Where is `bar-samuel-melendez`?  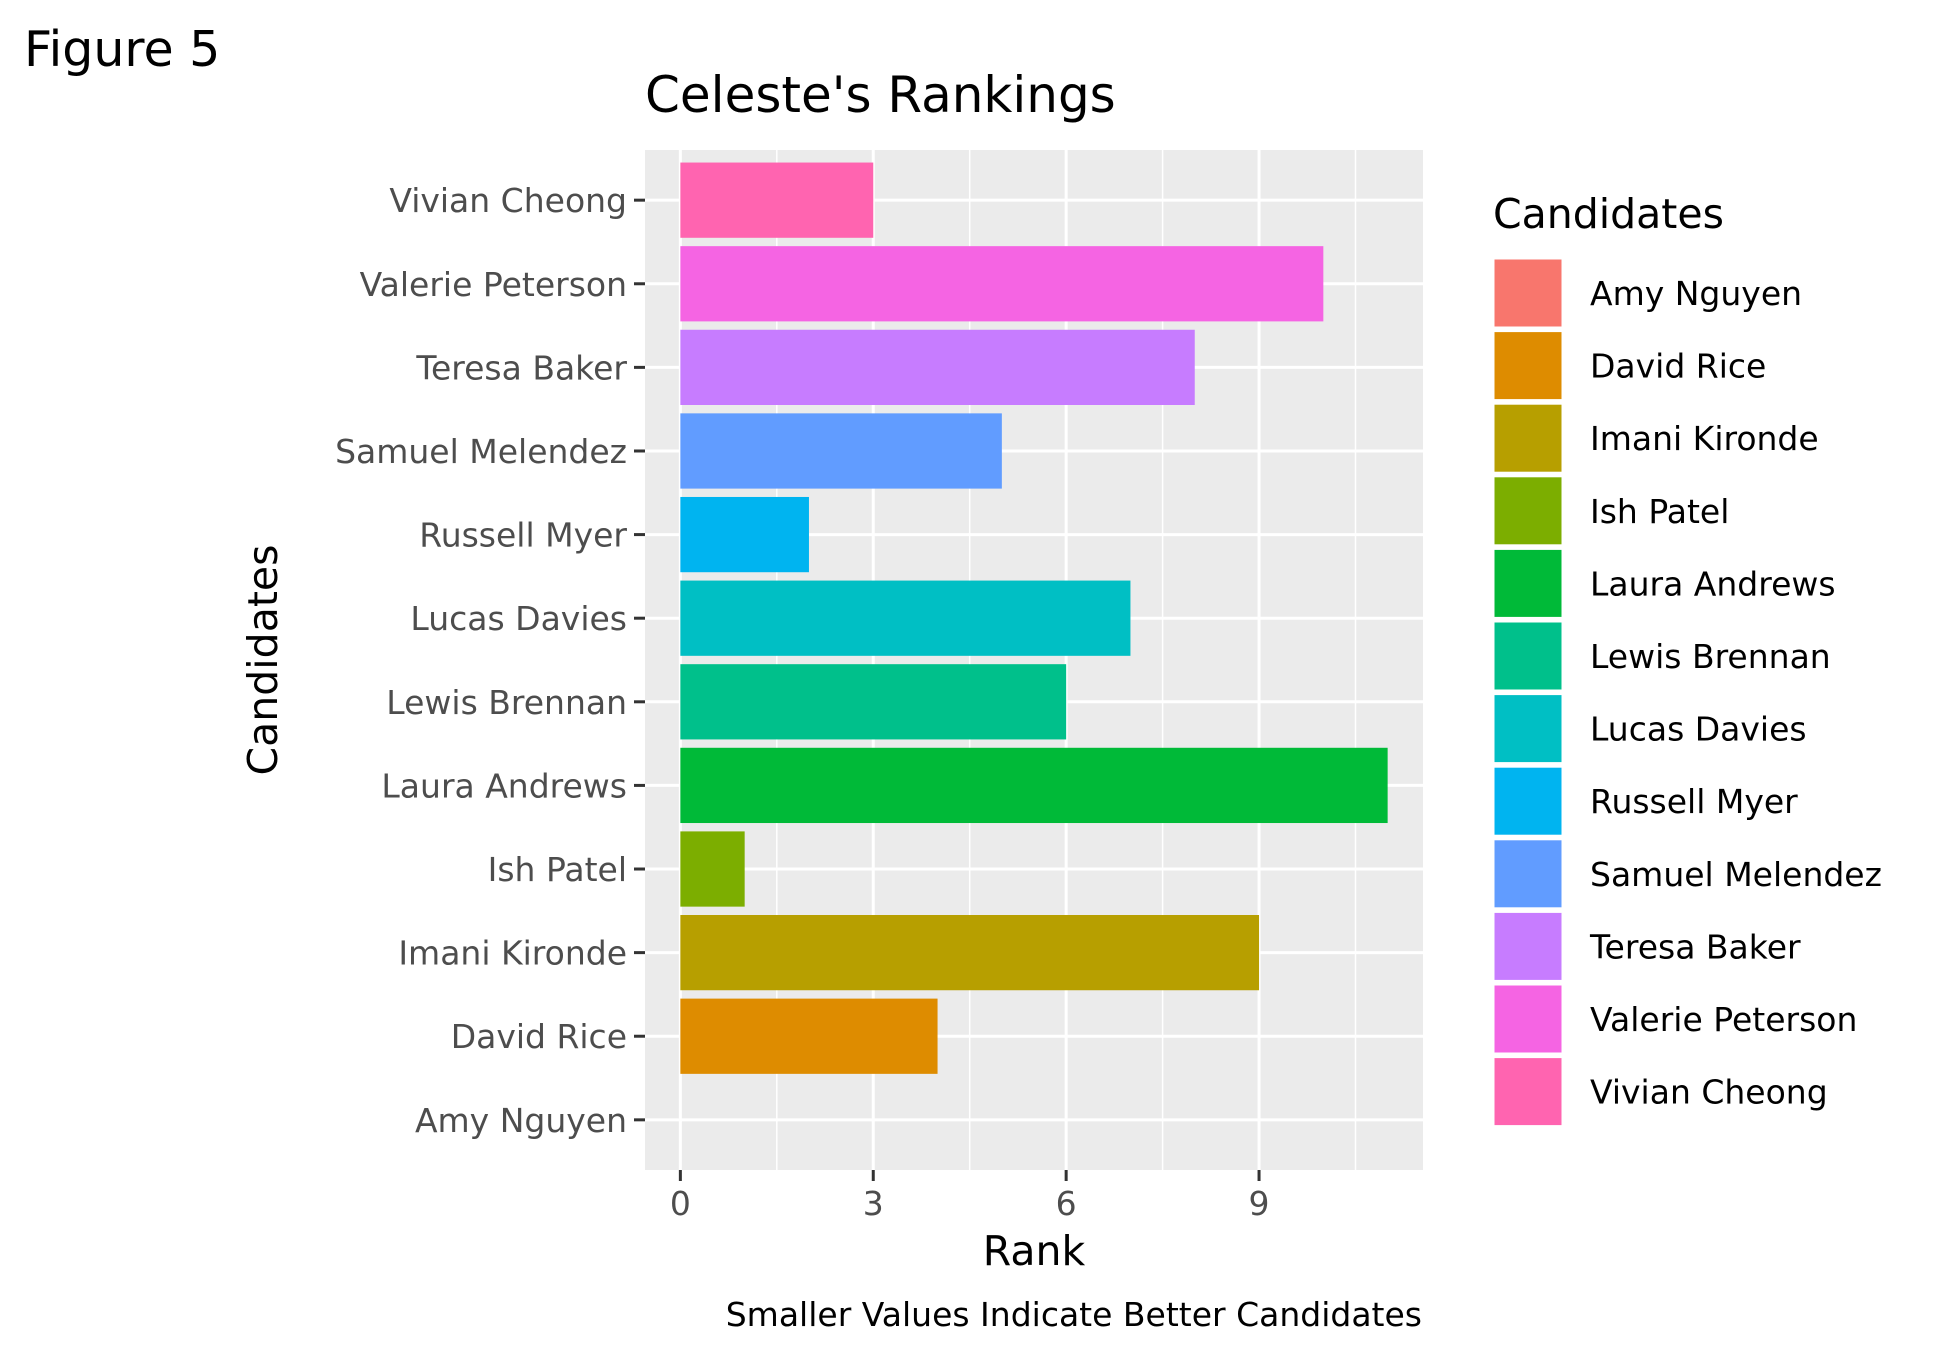
bar-samuel-melendez is located at coordinates (841, 451).